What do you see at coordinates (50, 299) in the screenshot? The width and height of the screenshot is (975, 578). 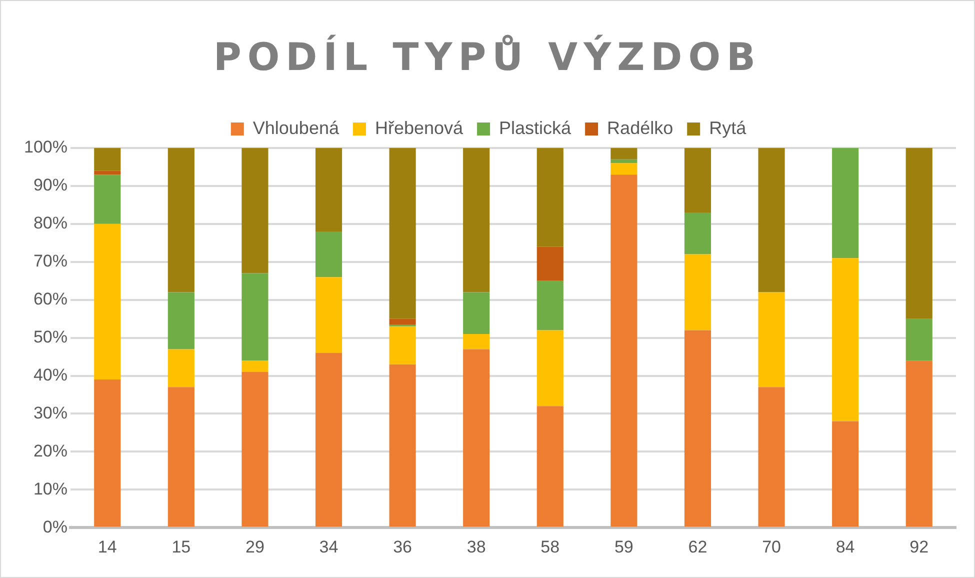 I see `y-tick-label: 60%` at bounding box center [50, 299].